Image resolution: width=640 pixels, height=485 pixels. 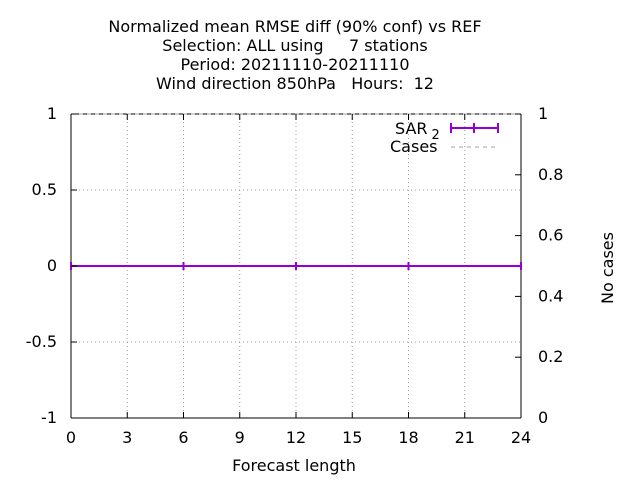 I want to click on y2-tick-label: 0.8, so click(x=550, y=174).